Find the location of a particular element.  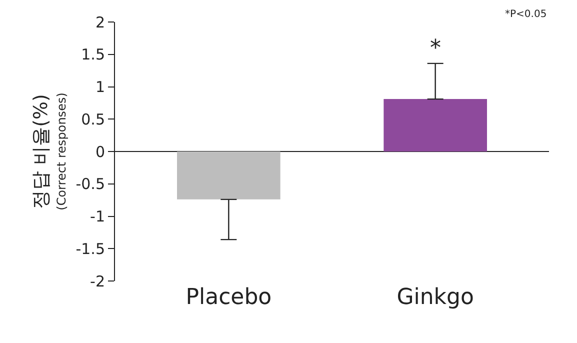

y-axis-title: 정답 비율(%) (Correct responses) is located at coordinates (49, 151).